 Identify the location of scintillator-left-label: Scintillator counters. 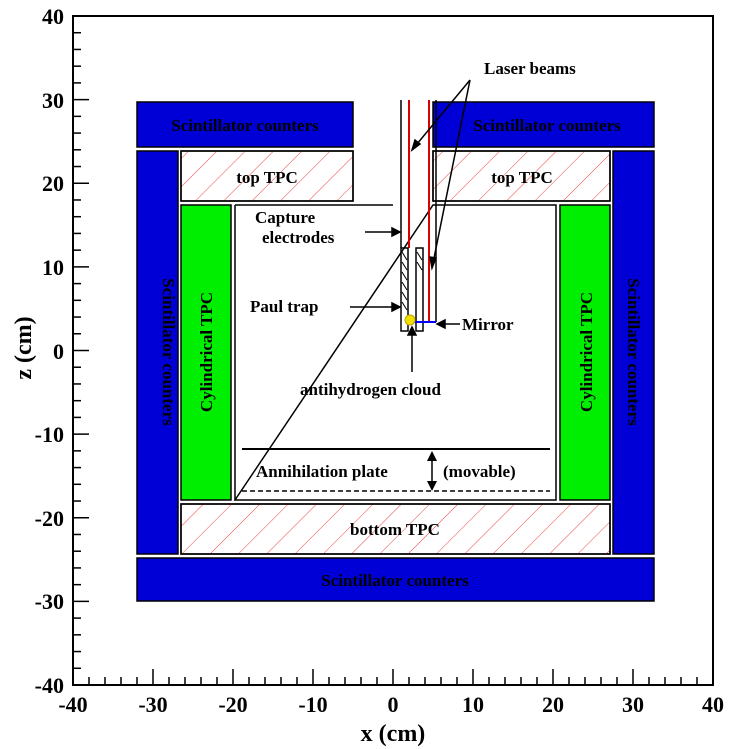
(168, 352).